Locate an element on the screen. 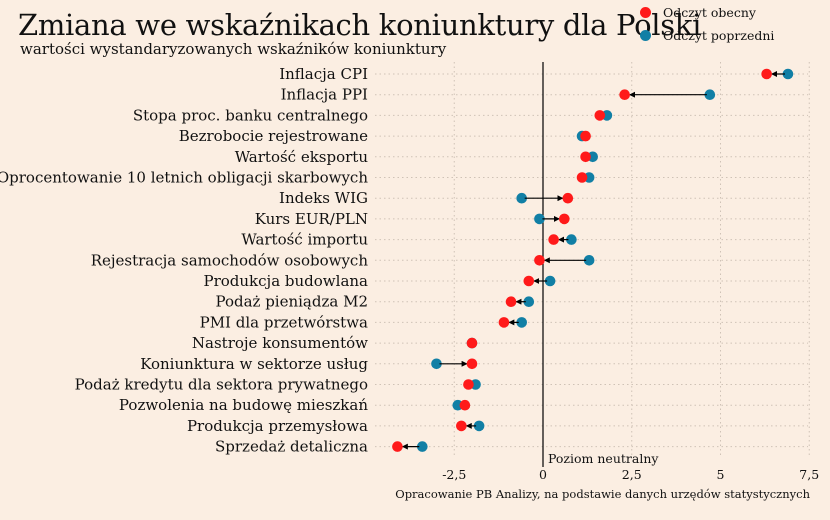  legend-current-marker is located at coordinates (645, 12).